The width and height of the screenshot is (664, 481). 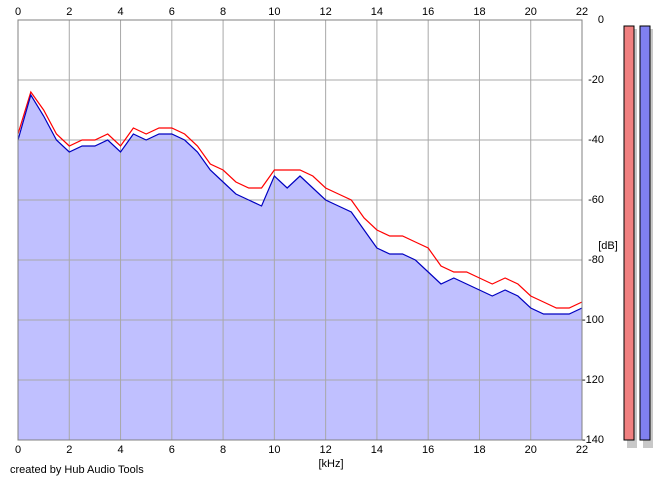 What do you see at coordinates (223, 450) in the screenshot?
I see `x-tick-label: 8` at bounding box center [223, 450].